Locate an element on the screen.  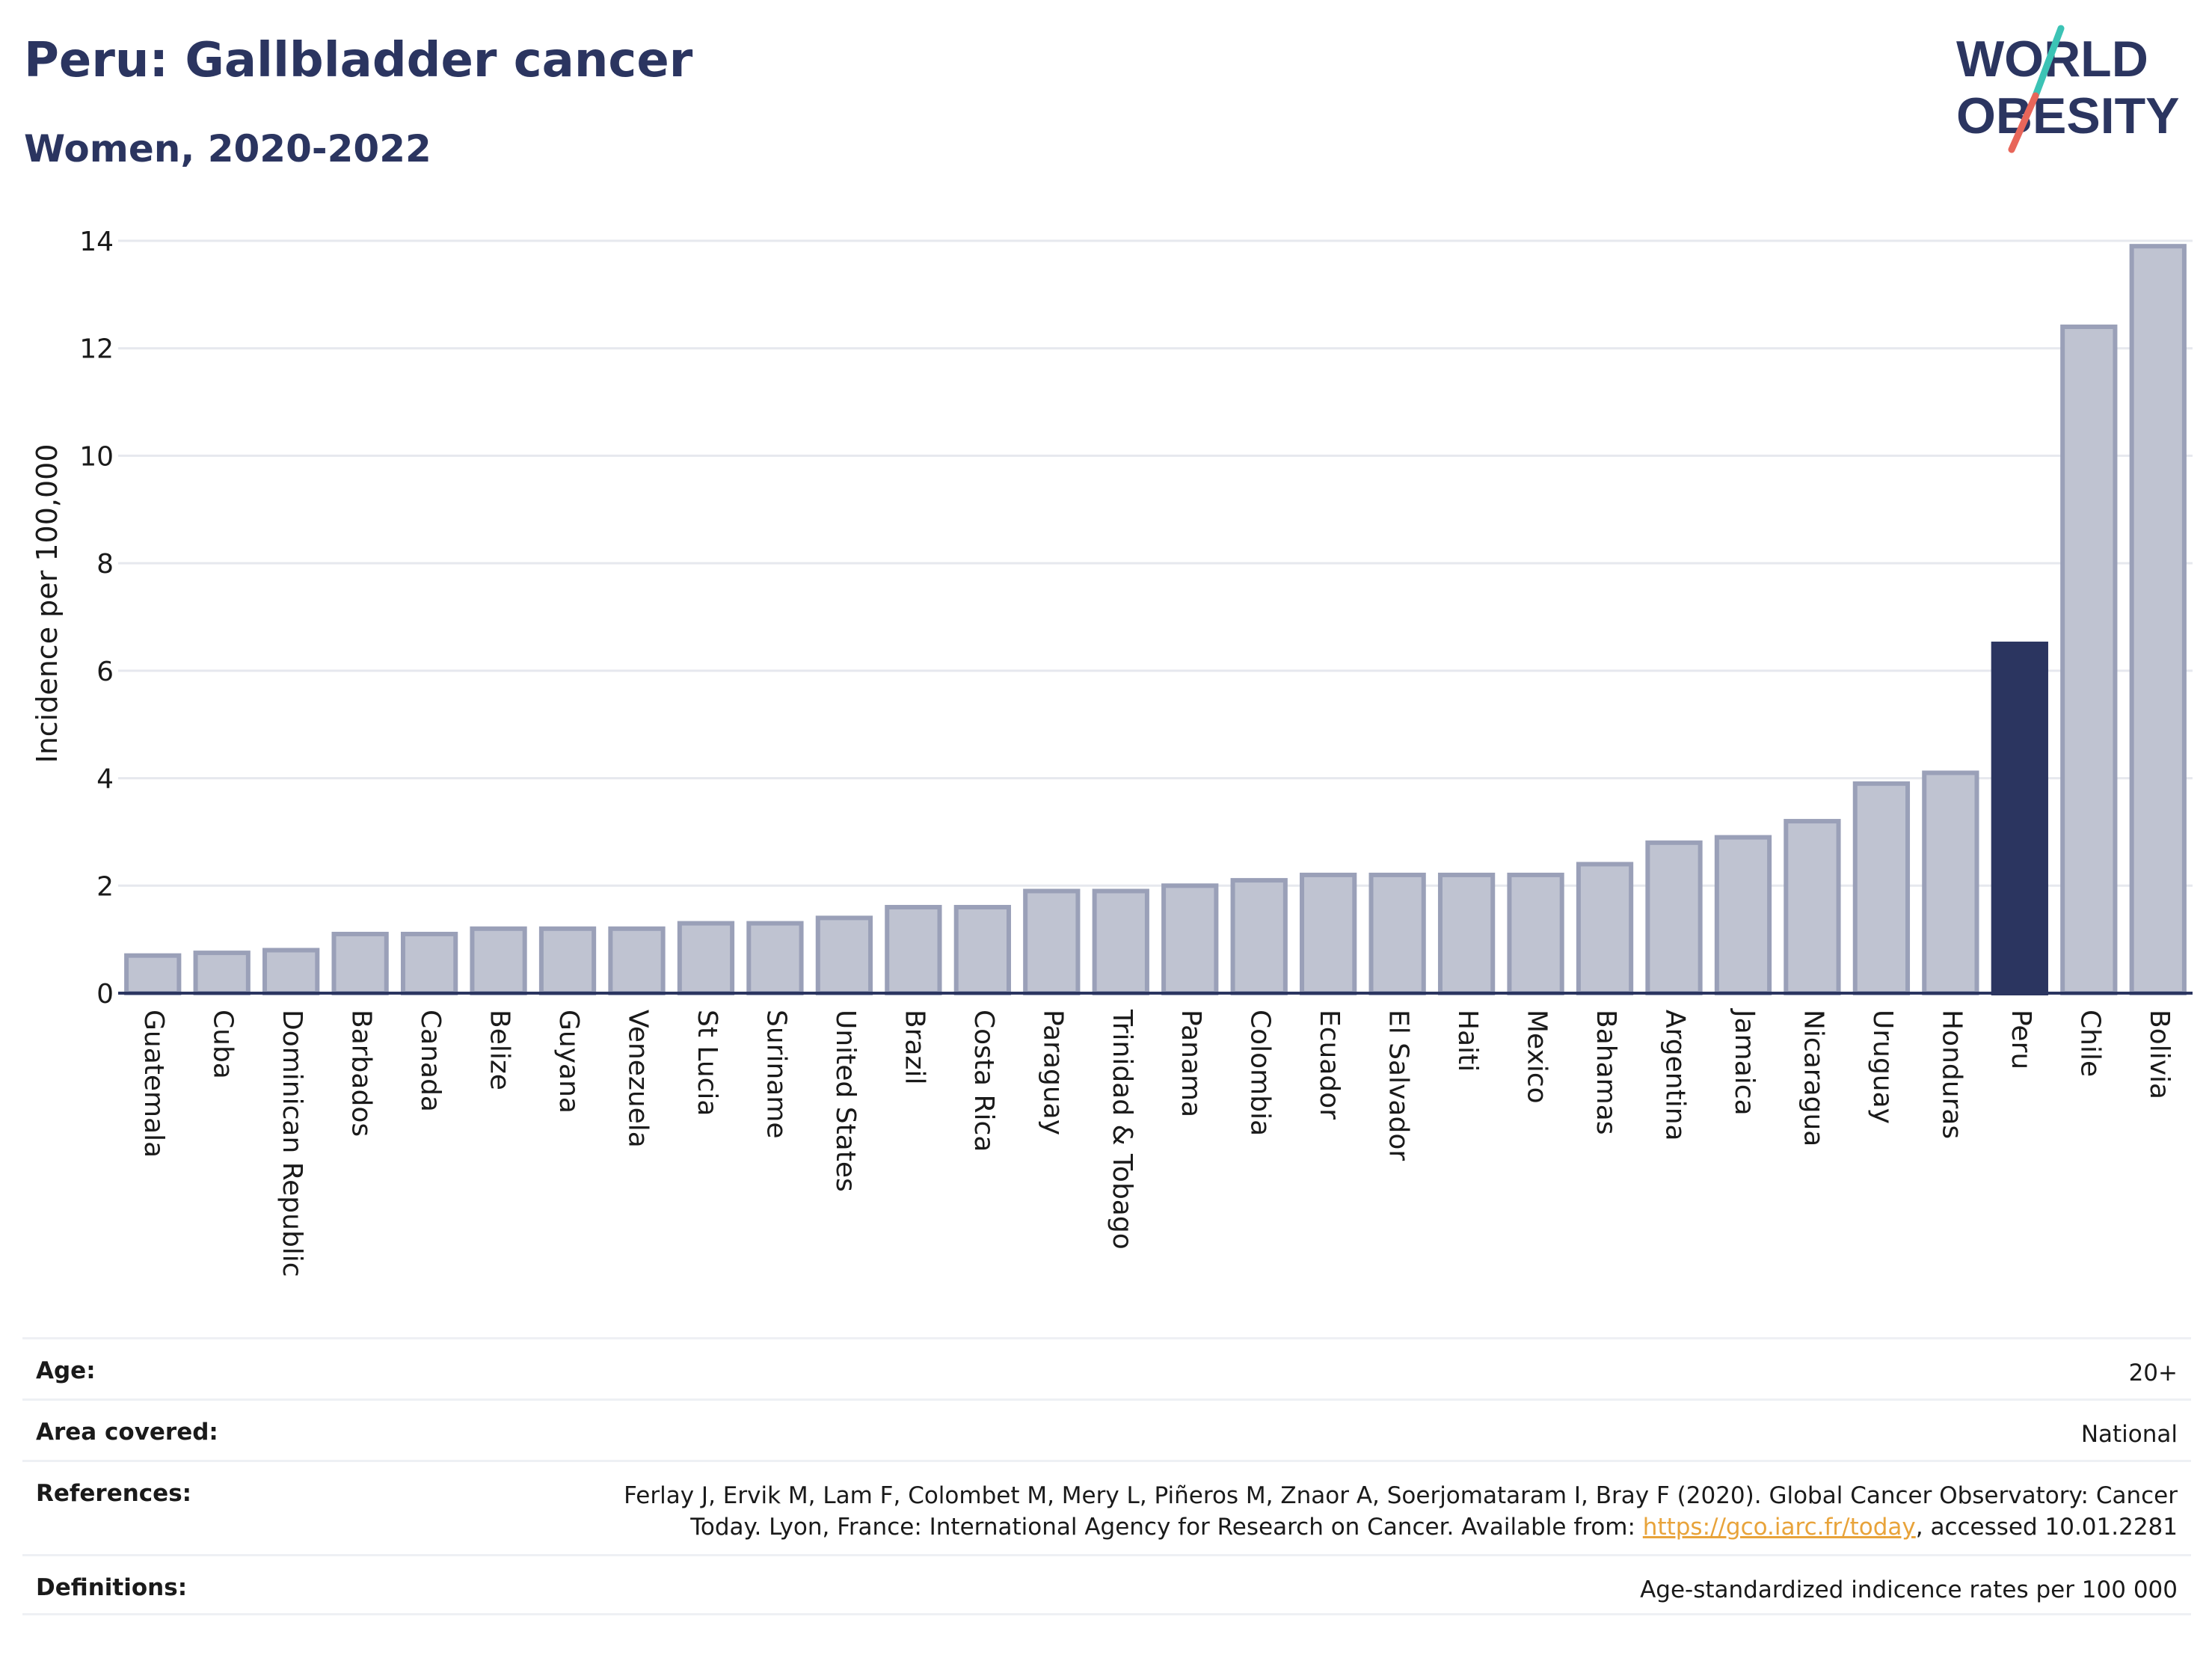
logo-slash-teal is located at coordinates (2048, 62).